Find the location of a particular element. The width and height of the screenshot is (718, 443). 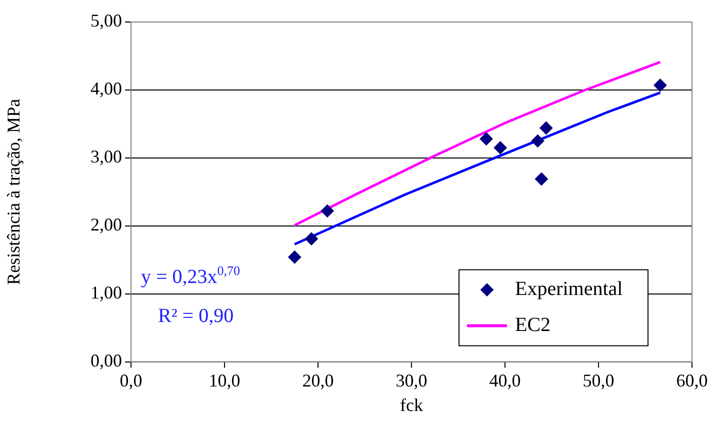

y-tick-label: 0,00 is located at coordinates (106, 360).